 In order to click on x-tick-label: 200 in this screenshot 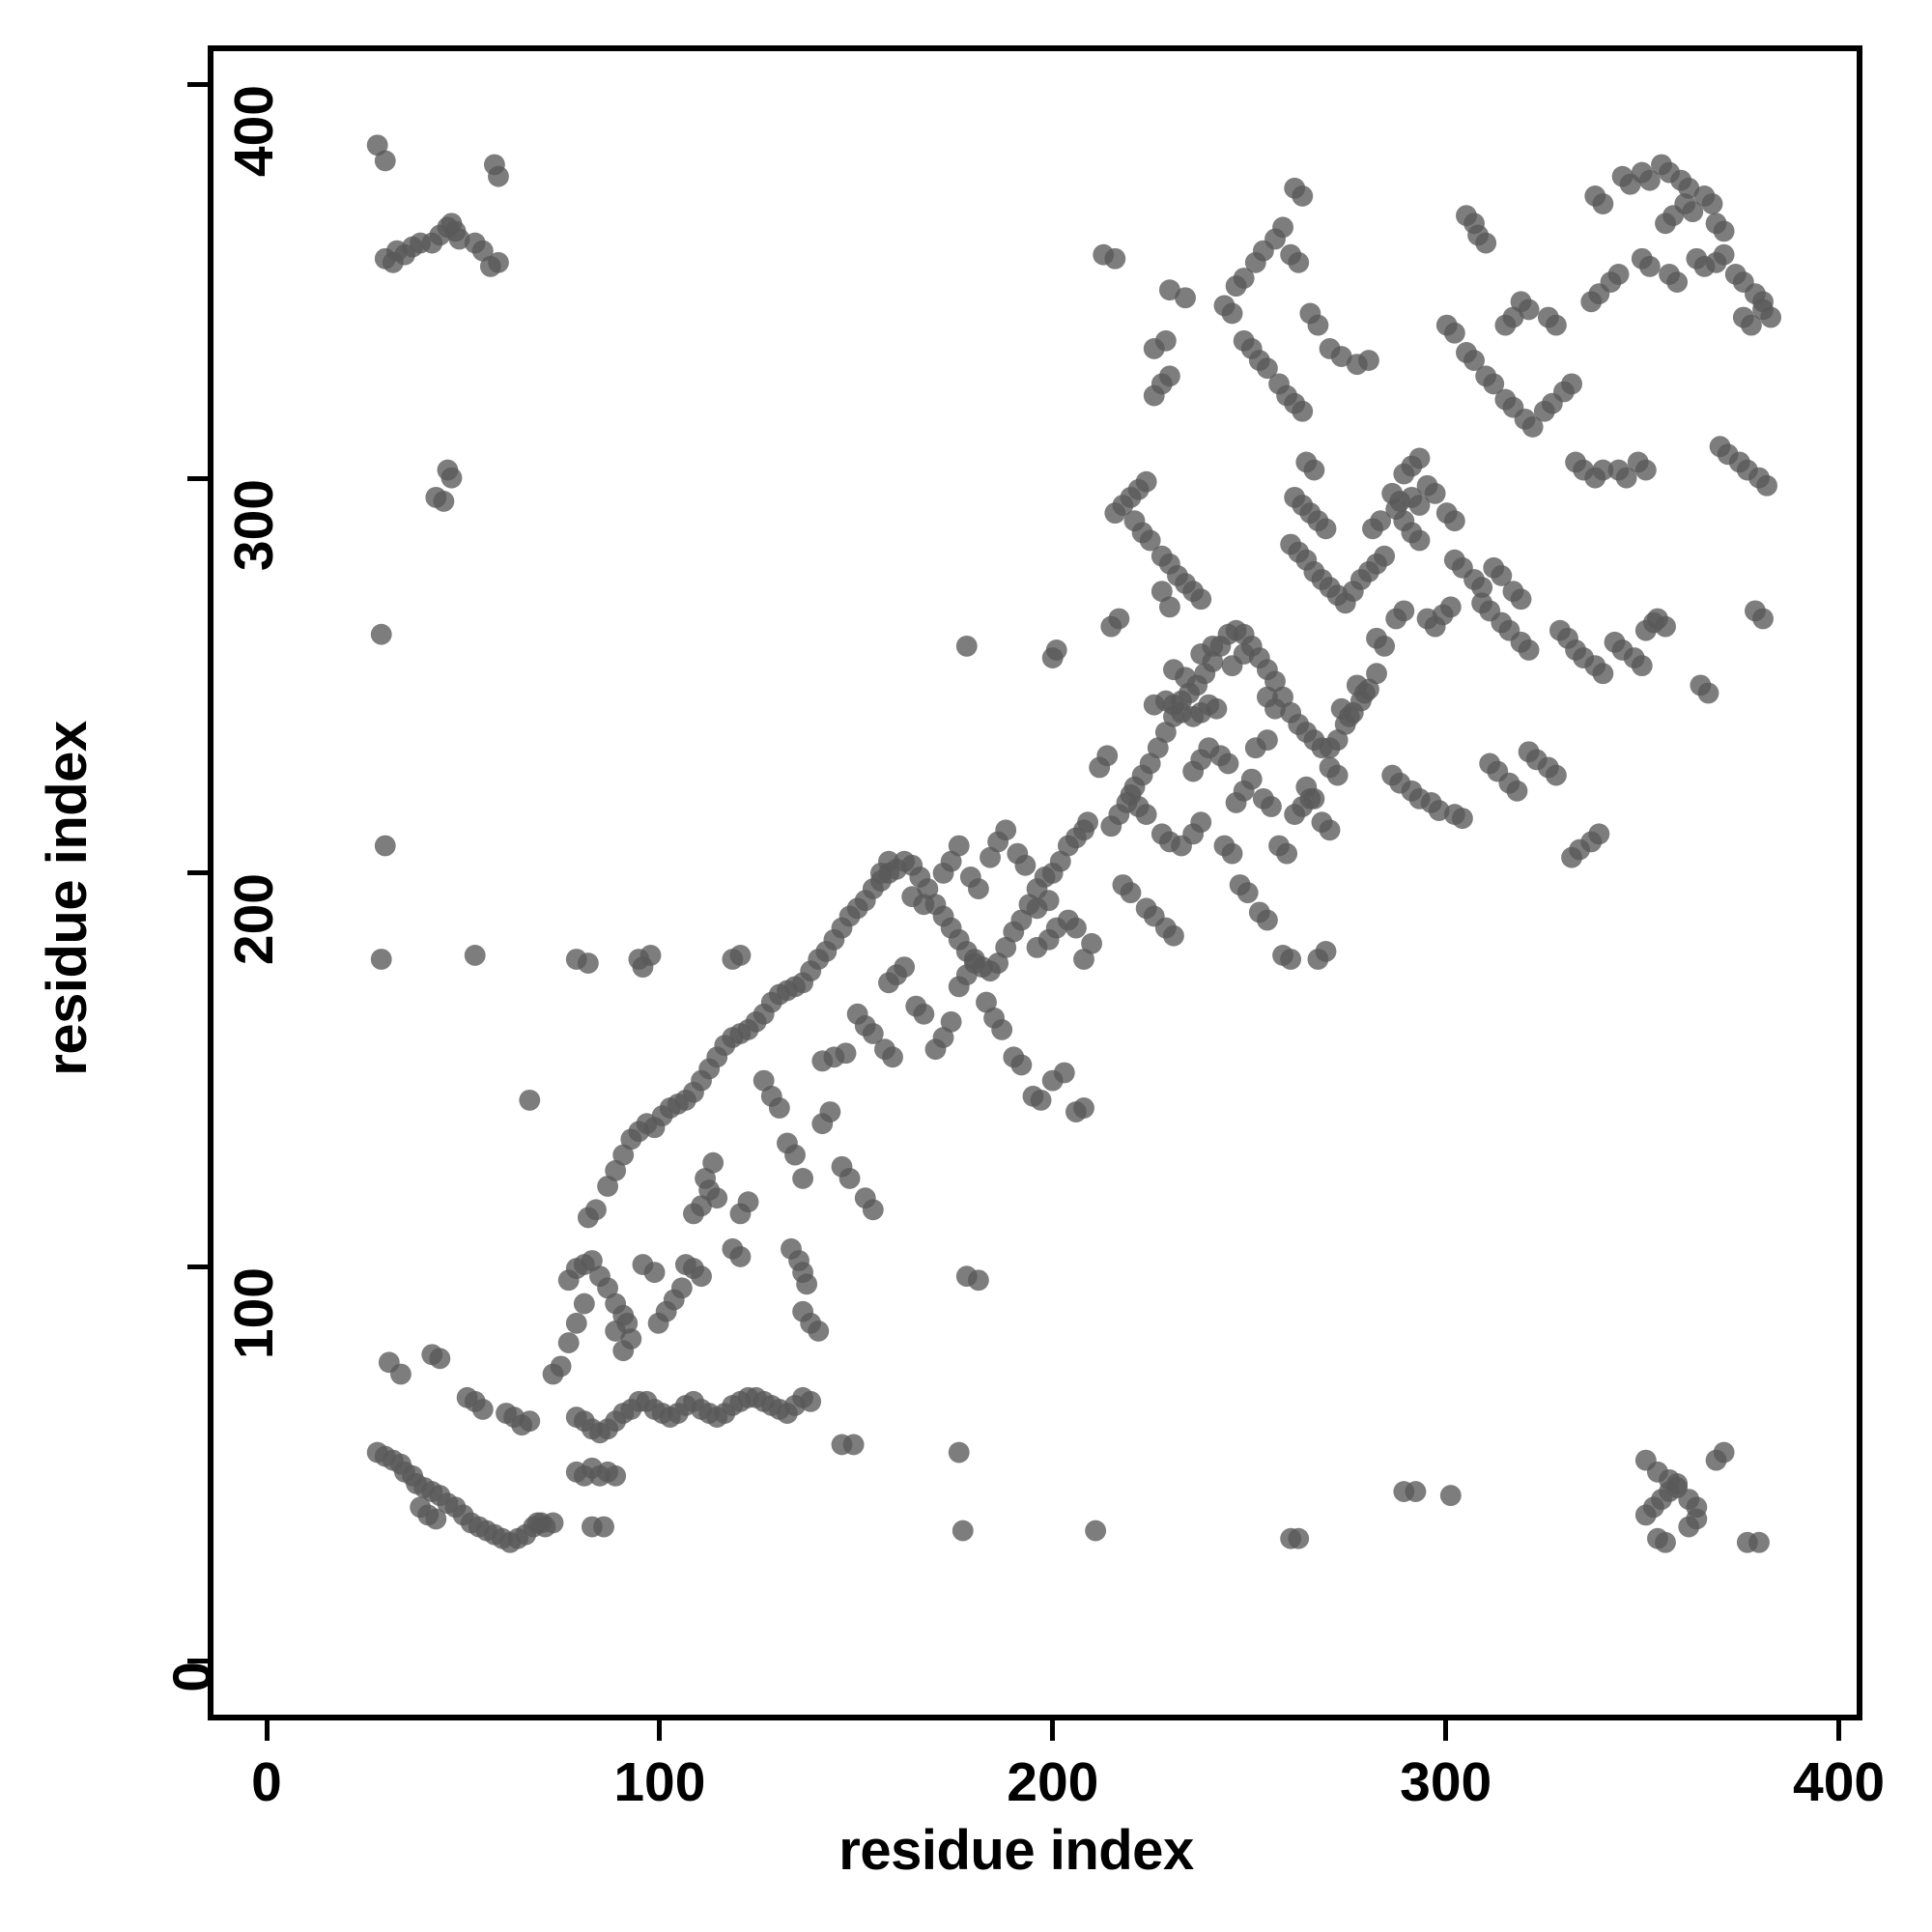, I will do `click(1053, 1782)`.